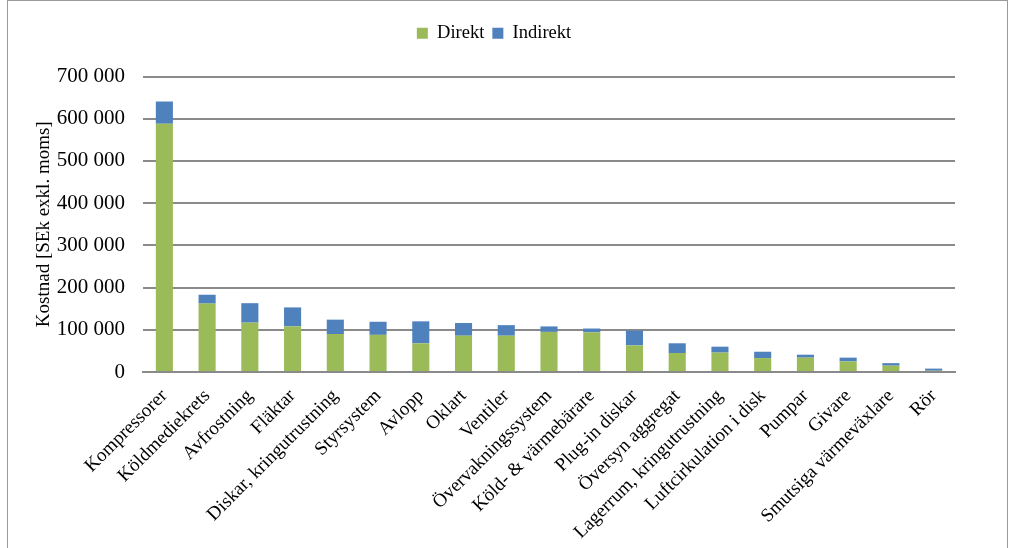  Describe the element at coordinates (90, 159) in the screenshot. I see `y-tick-label: 500 000` at that location.